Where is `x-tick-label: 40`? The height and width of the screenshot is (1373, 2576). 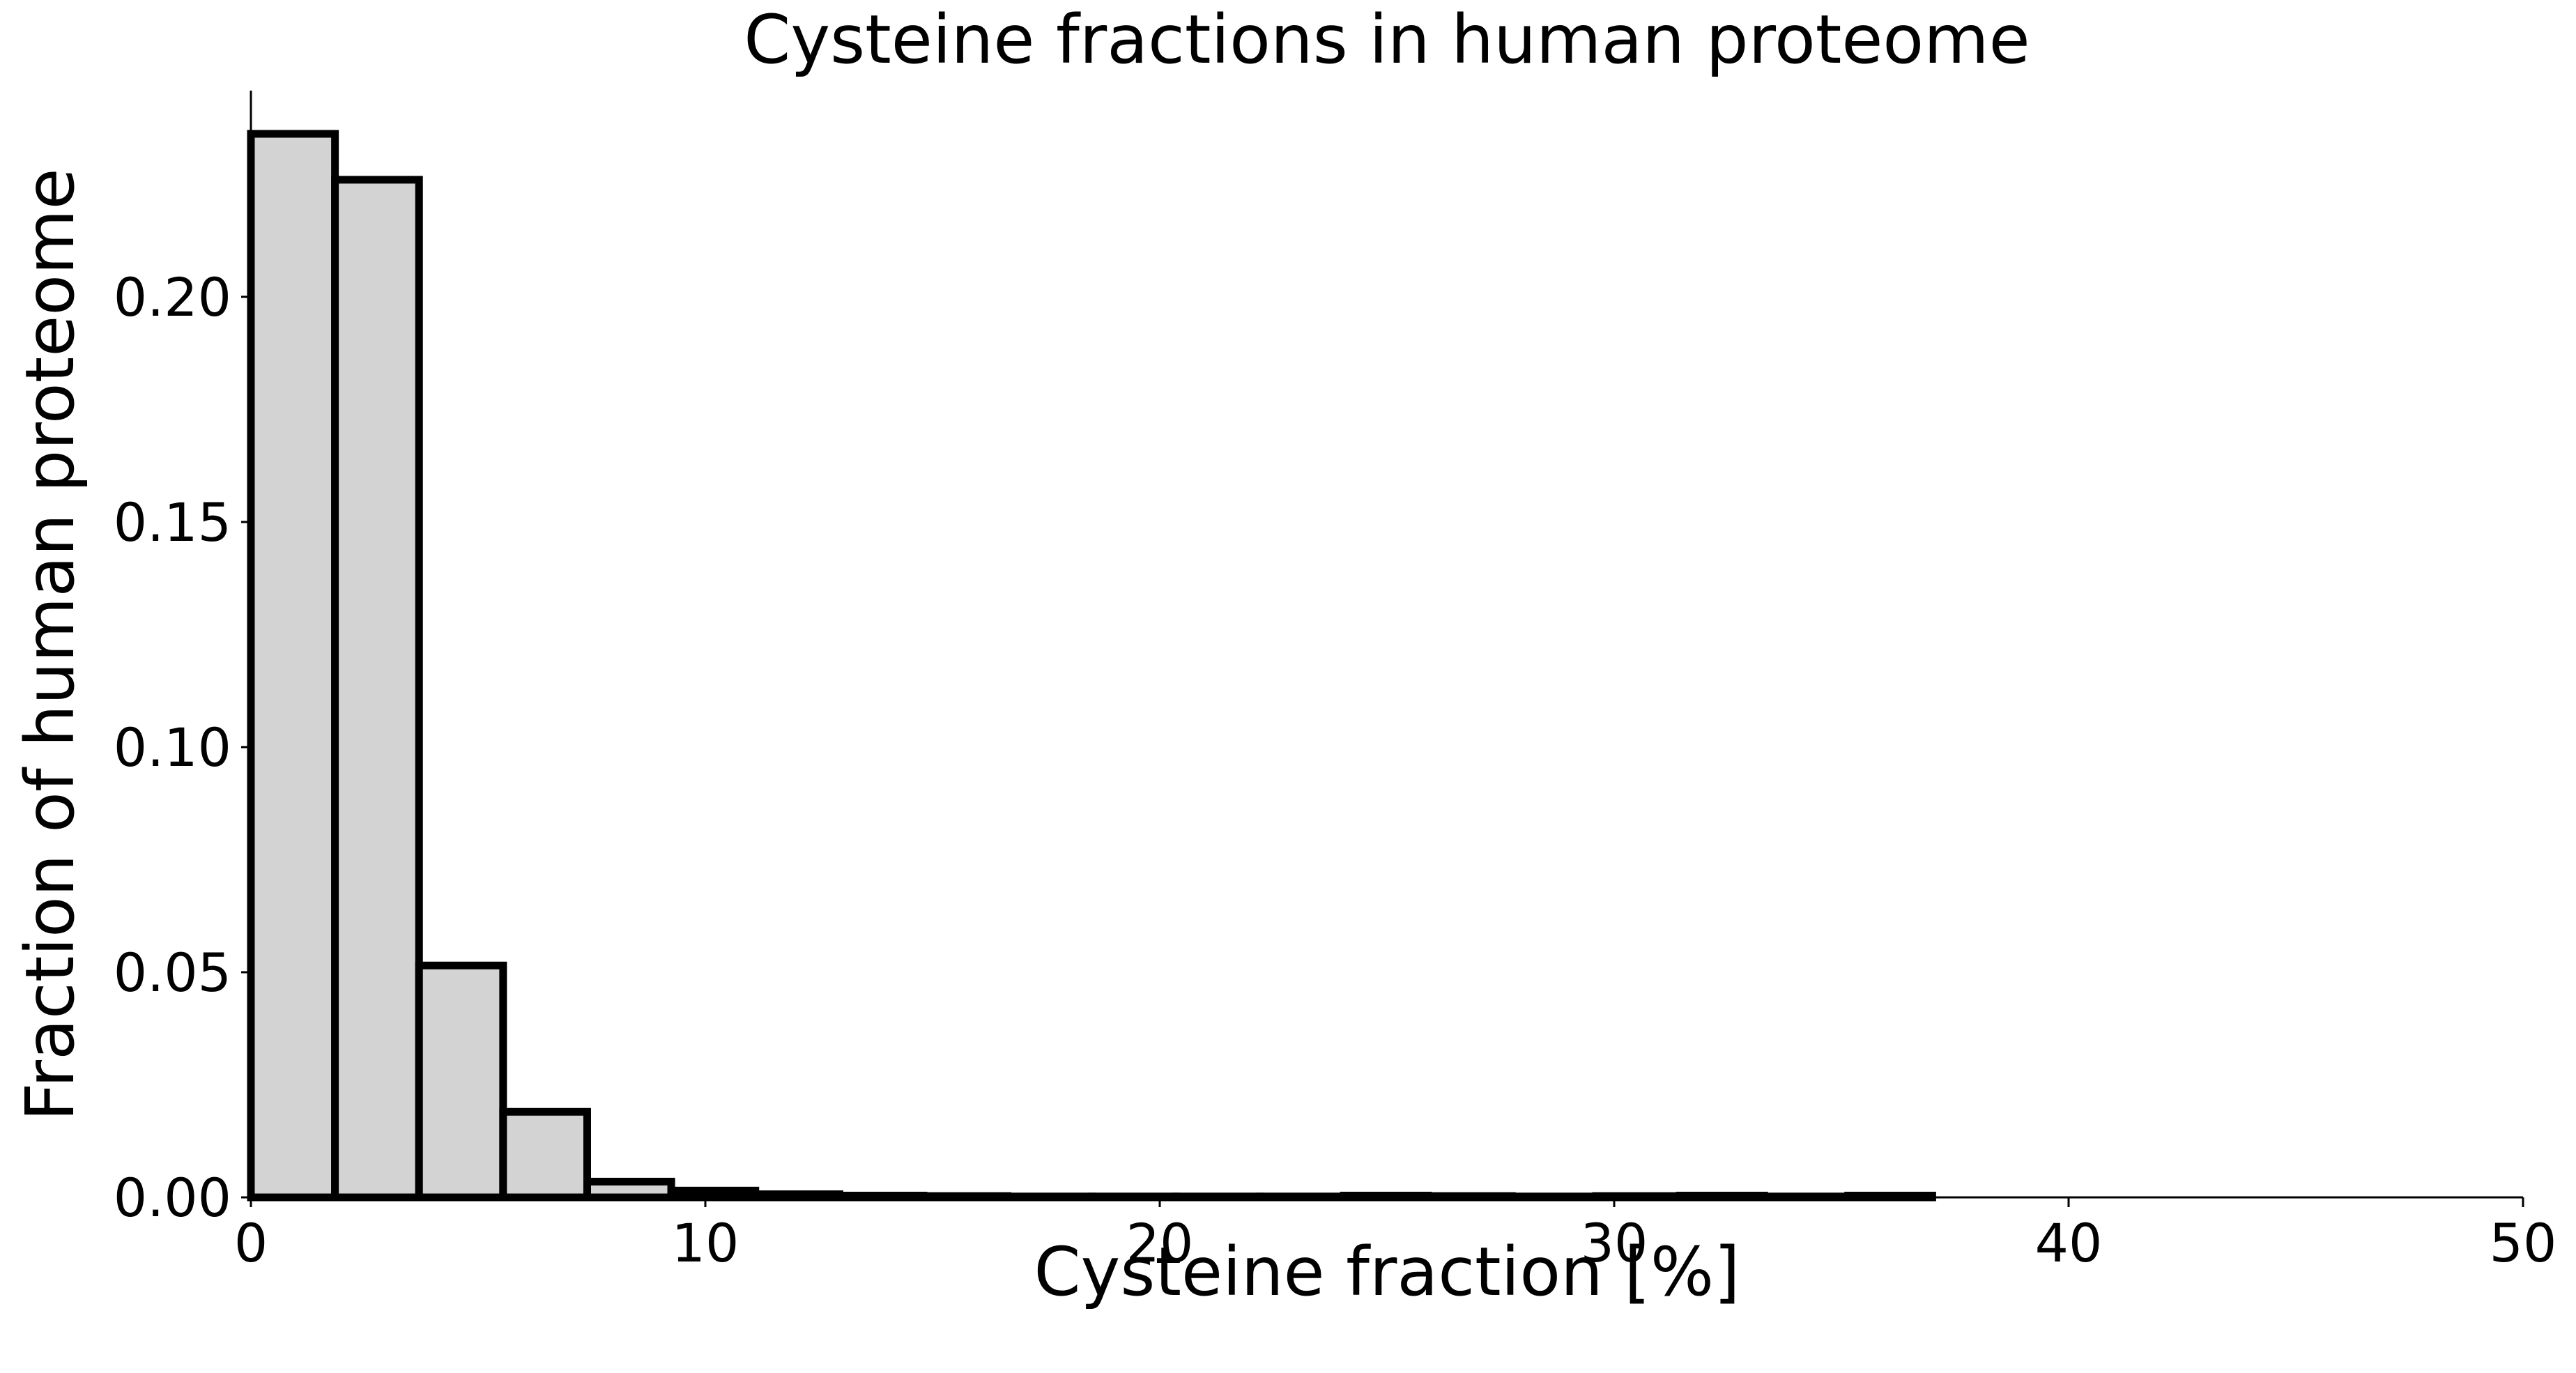 x-tick-label: 40 is located at coordinates (2069, 1243).